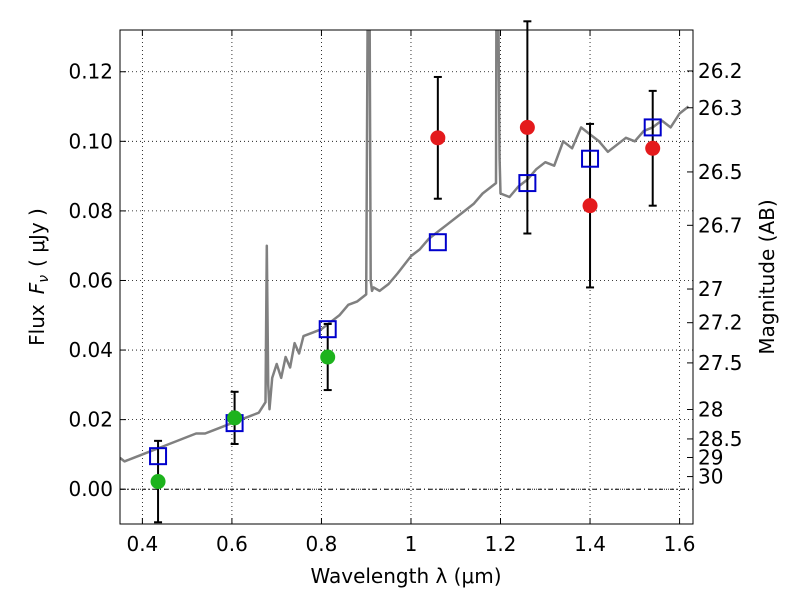 The height and width of the screenshot is (600, 800). I want to click on magnitude-tick-label: 26.3, so click(720, 108).